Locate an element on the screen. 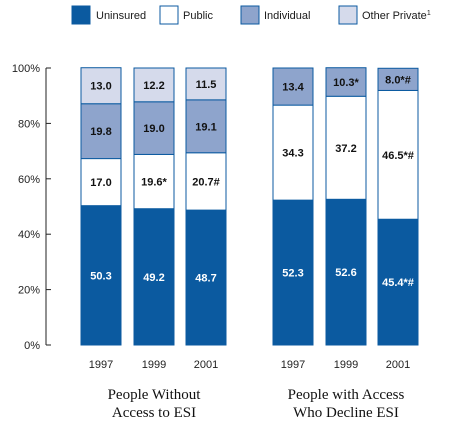 Image resolution: width=450 pixels, height=428 pixels. data-label-uninsured: 52.3 is located at coordinates (292, 274).